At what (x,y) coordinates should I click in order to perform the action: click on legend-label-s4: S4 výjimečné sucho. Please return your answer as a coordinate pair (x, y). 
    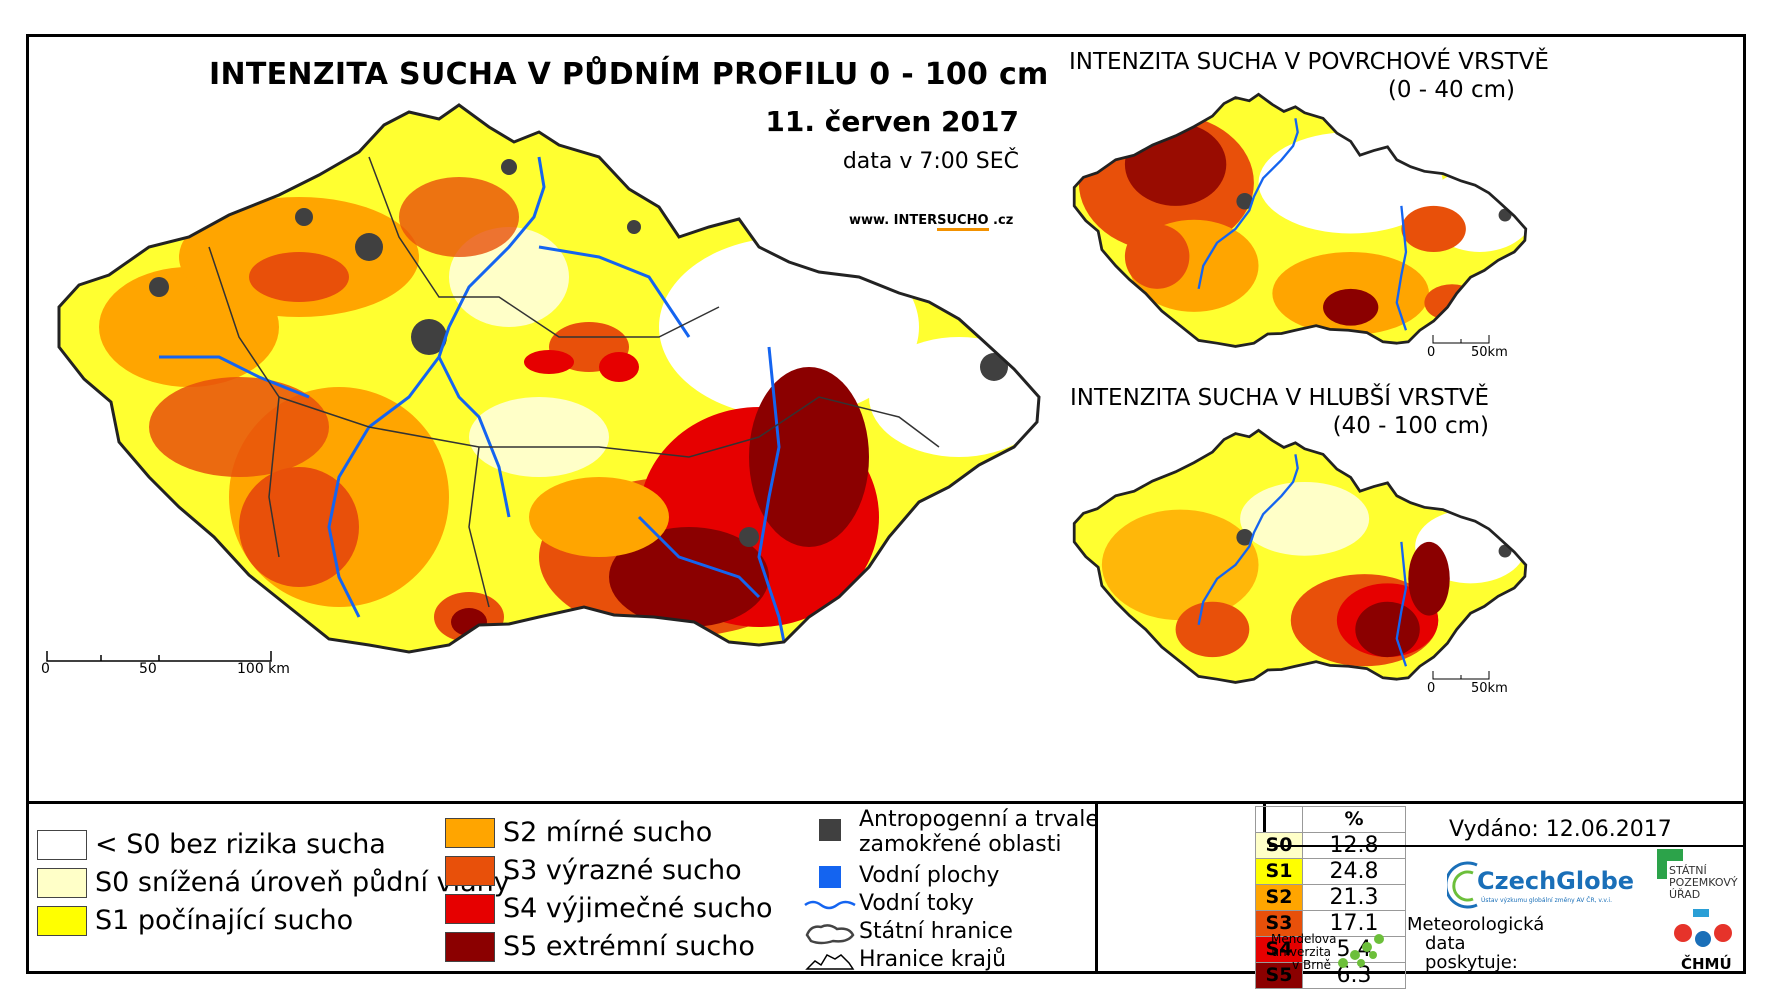
    Looking at the image, I should click on (638, 908).